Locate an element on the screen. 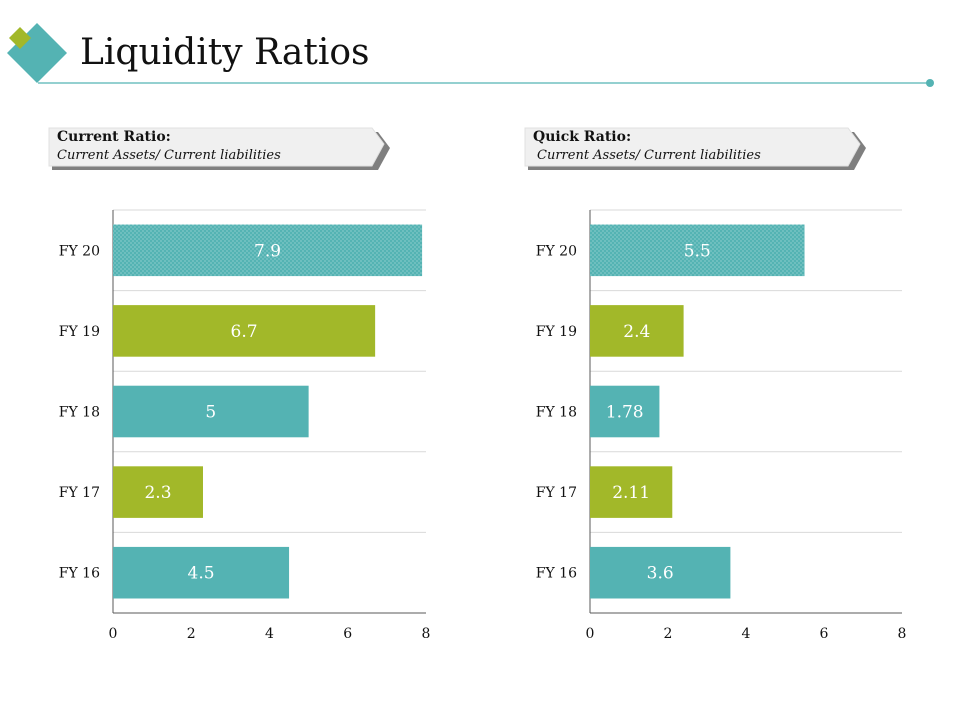  current-ratio-heading: Current Ratio: is located at coordinates (114, 137).